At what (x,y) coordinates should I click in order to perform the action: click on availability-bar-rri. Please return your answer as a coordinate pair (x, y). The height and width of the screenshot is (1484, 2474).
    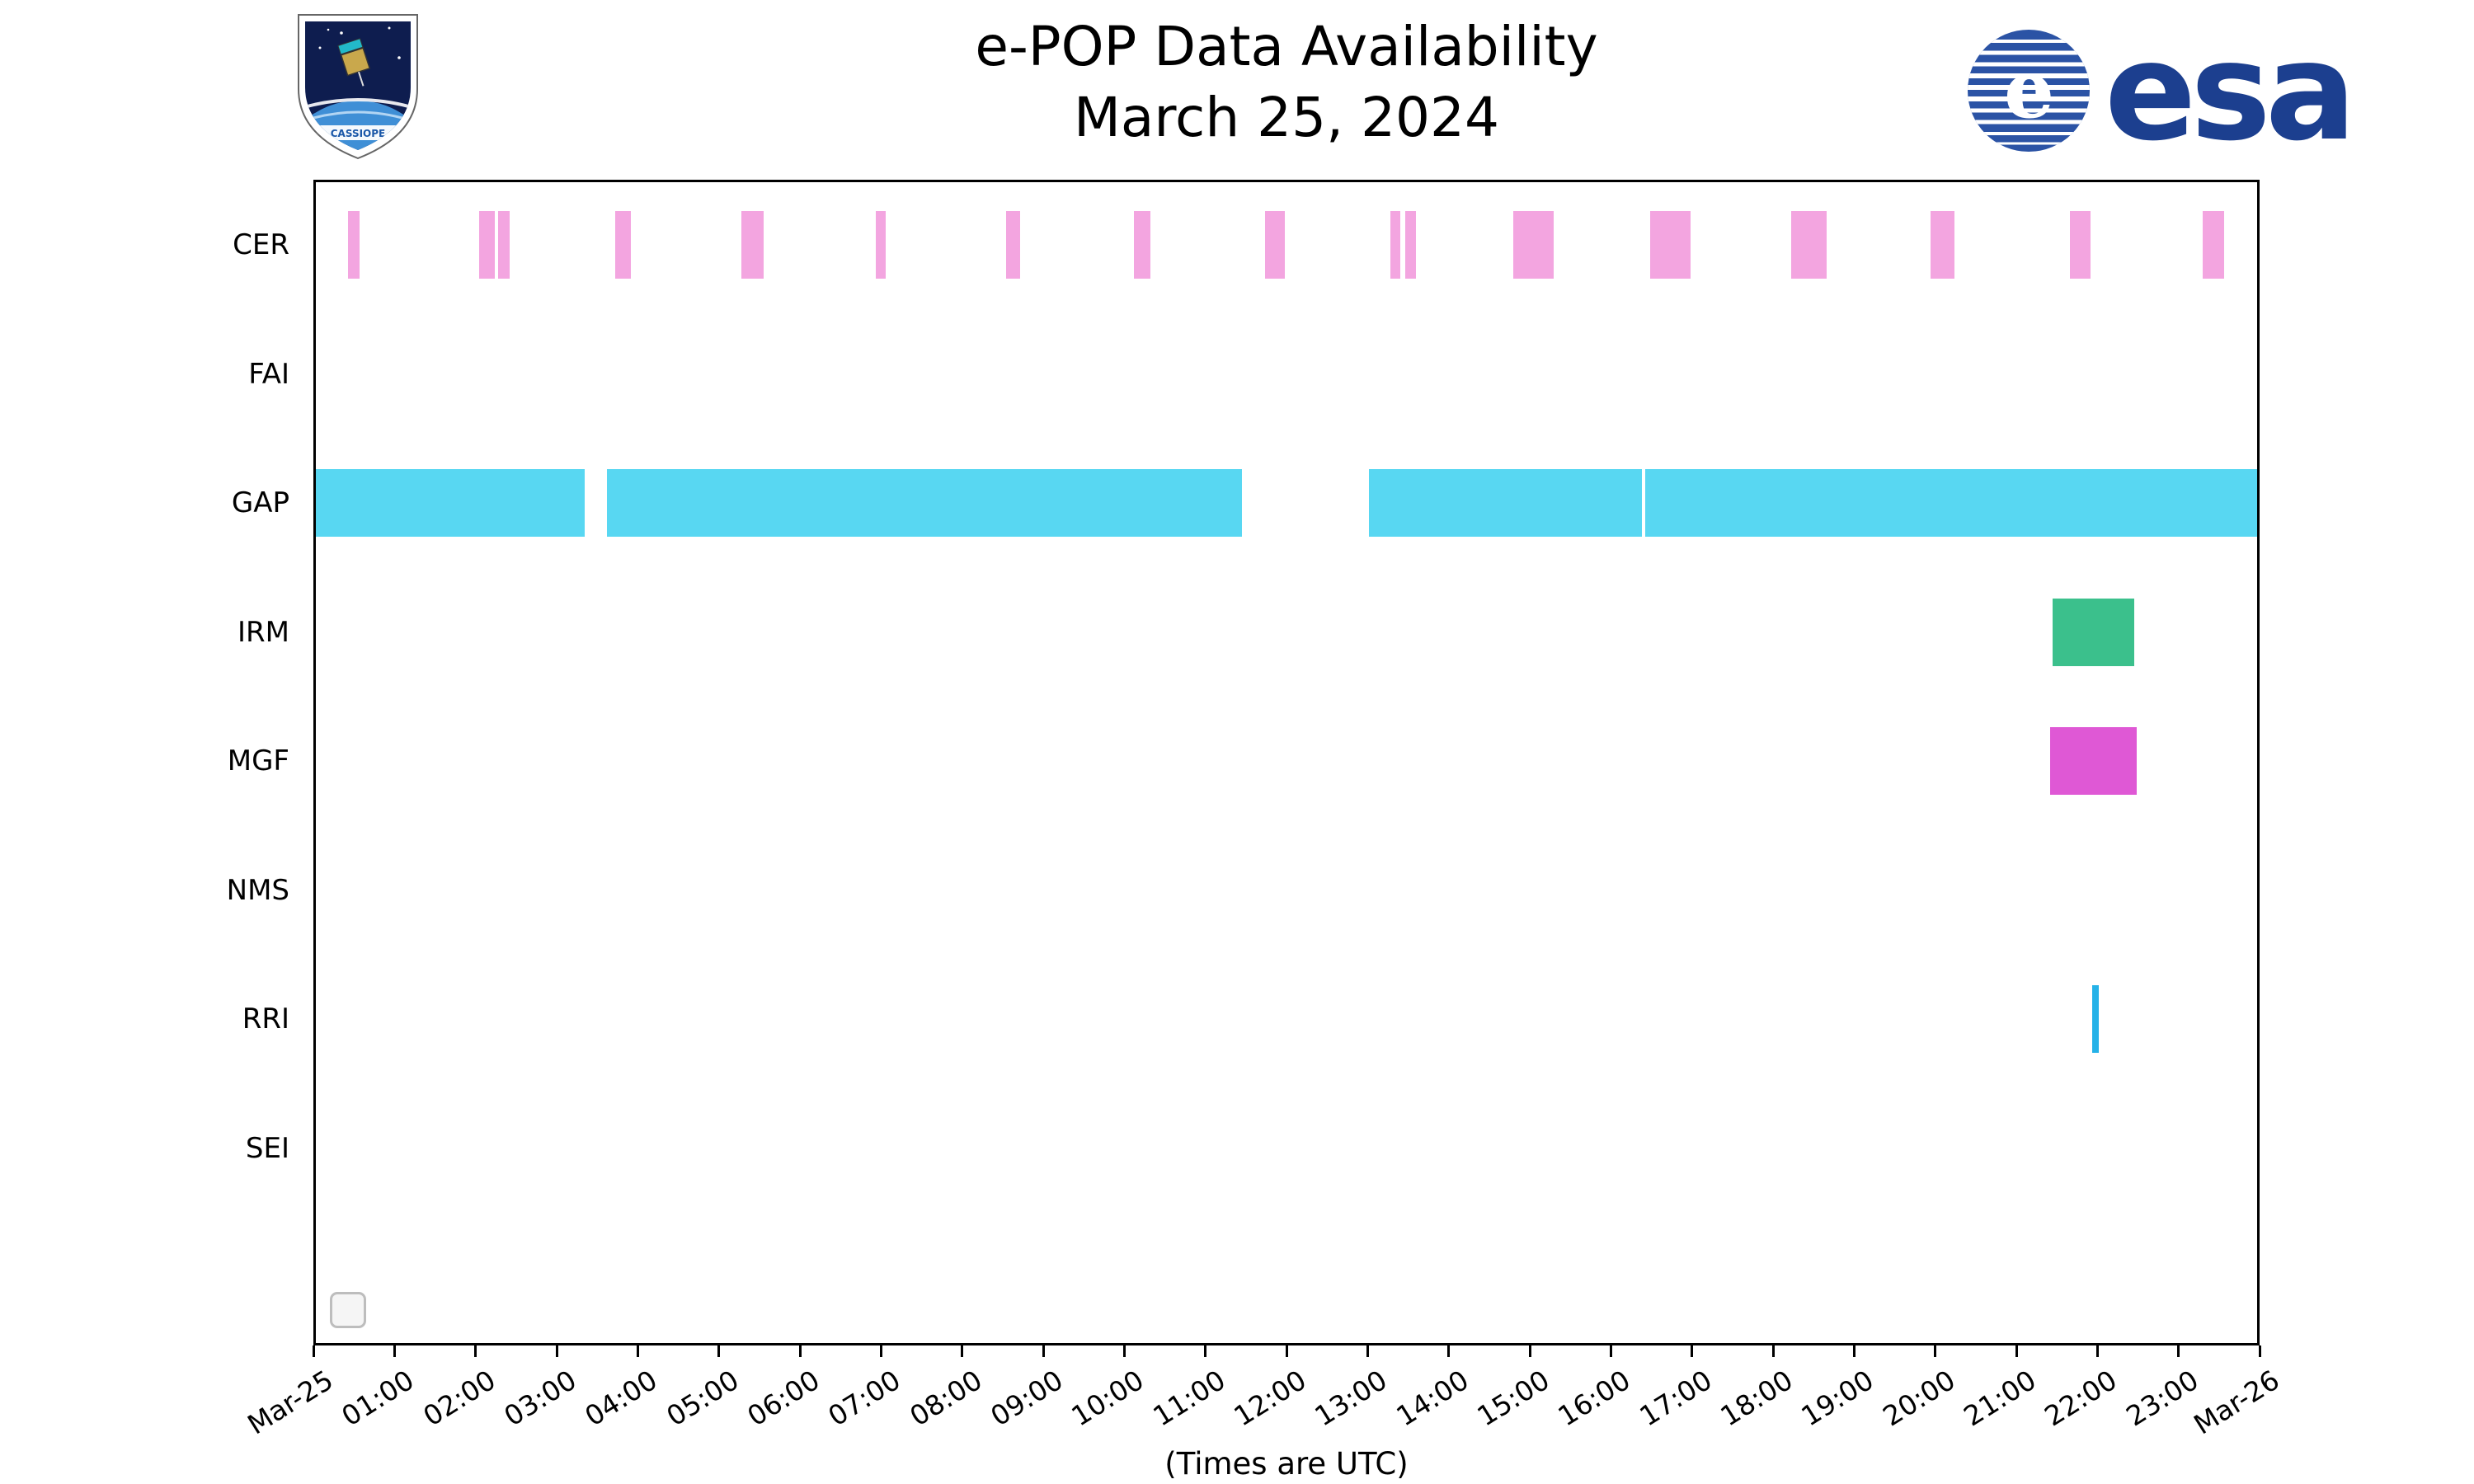
    Looking at the image, I should click on (2096, 1019).